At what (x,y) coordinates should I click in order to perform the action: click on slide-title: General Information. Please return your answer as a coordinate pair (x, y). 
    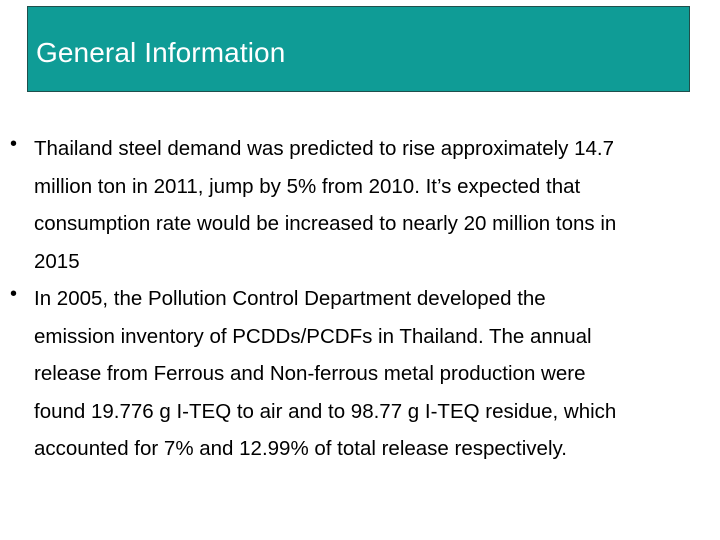
    Looking at the image, I should click on (161, 52).